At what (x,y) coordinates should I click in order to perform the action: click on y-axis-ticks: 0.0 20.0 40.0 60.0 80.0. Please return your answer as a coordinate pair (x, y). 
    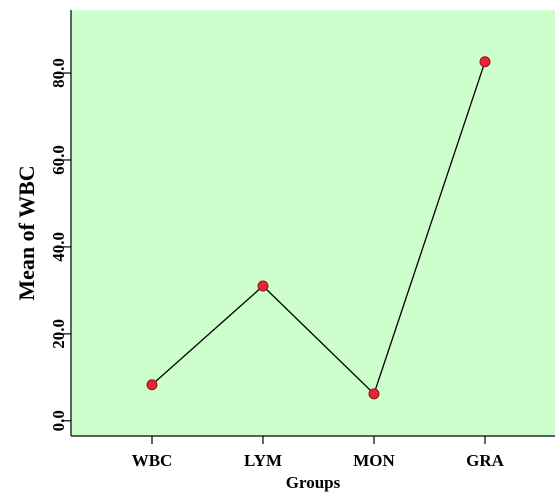
    Looking at the image, I should click on (60, 244).